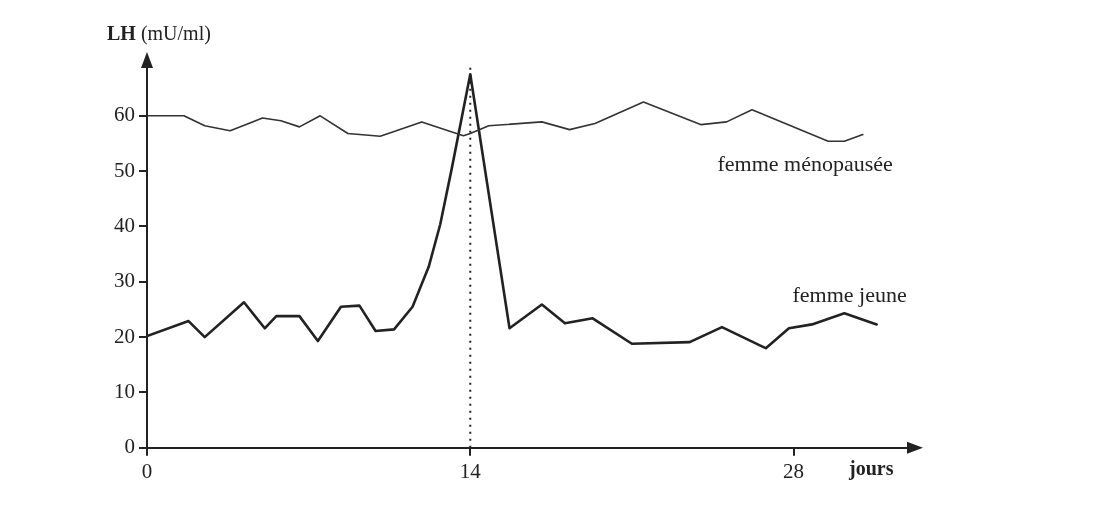 The height and width of the screenshot is (509, 1119). What do you see at coordinates (794, 470) in the screenshot?
I see `x-tick-label: 28` at bounding box center [794, 470].